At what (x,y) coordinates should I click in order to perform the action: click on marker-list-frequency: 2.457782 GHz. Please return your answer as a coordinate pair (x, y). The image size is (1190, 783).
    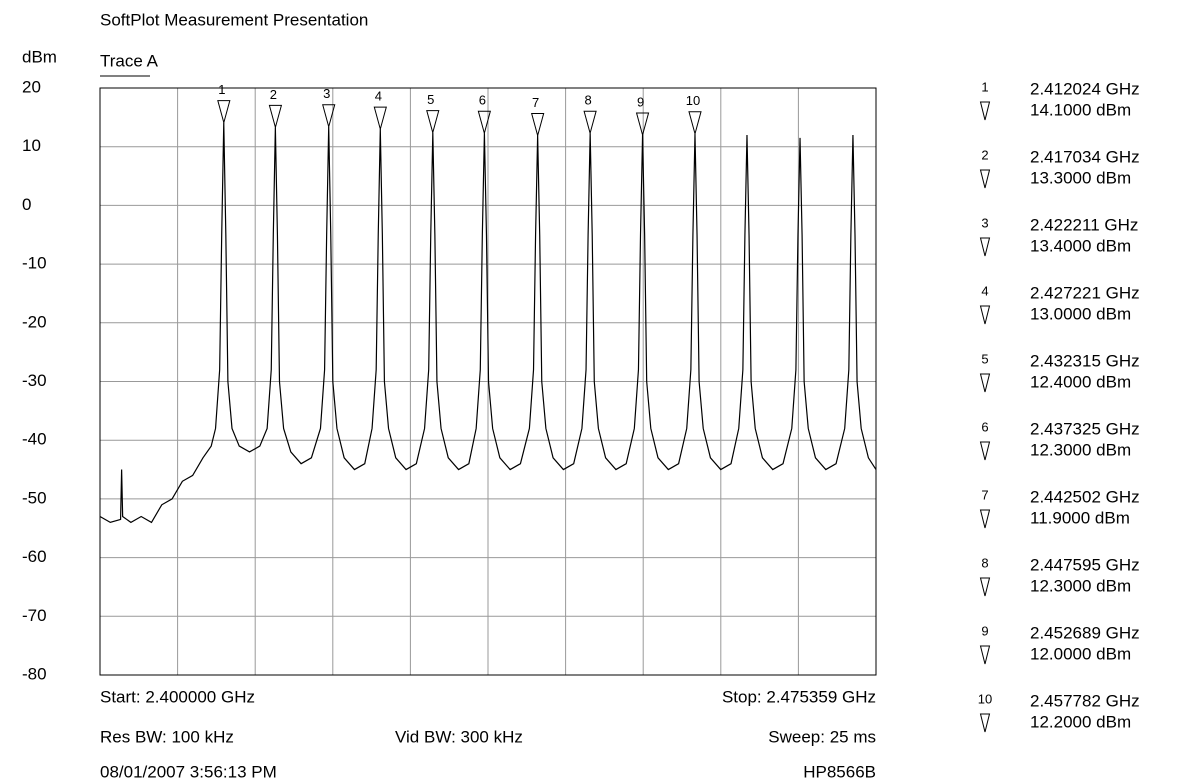
    Looking at the image, I should click on (1085, 700).